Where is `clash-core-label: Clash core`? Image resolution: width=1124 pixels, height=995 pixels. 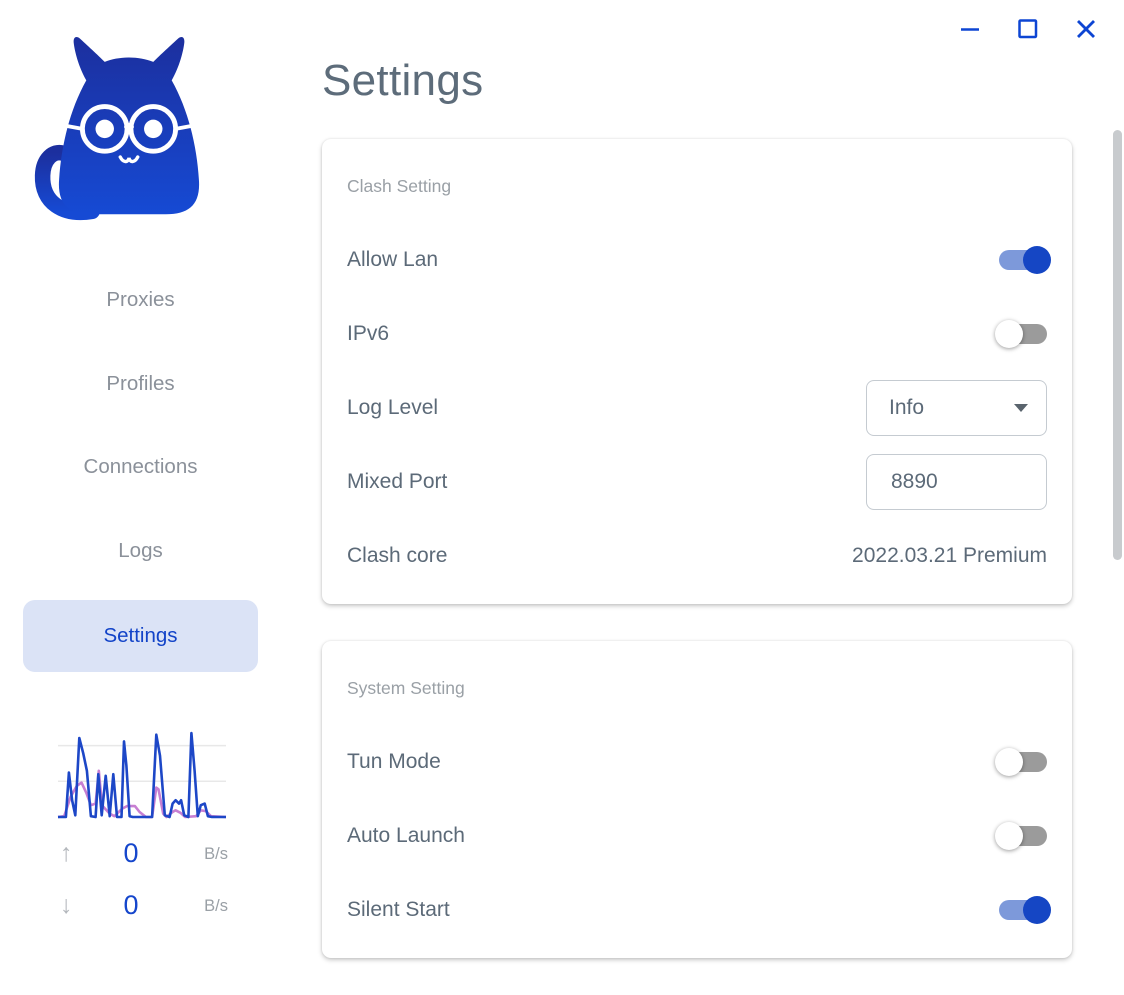
clash-core-label: Clash core is located at coordinates (397, 555).